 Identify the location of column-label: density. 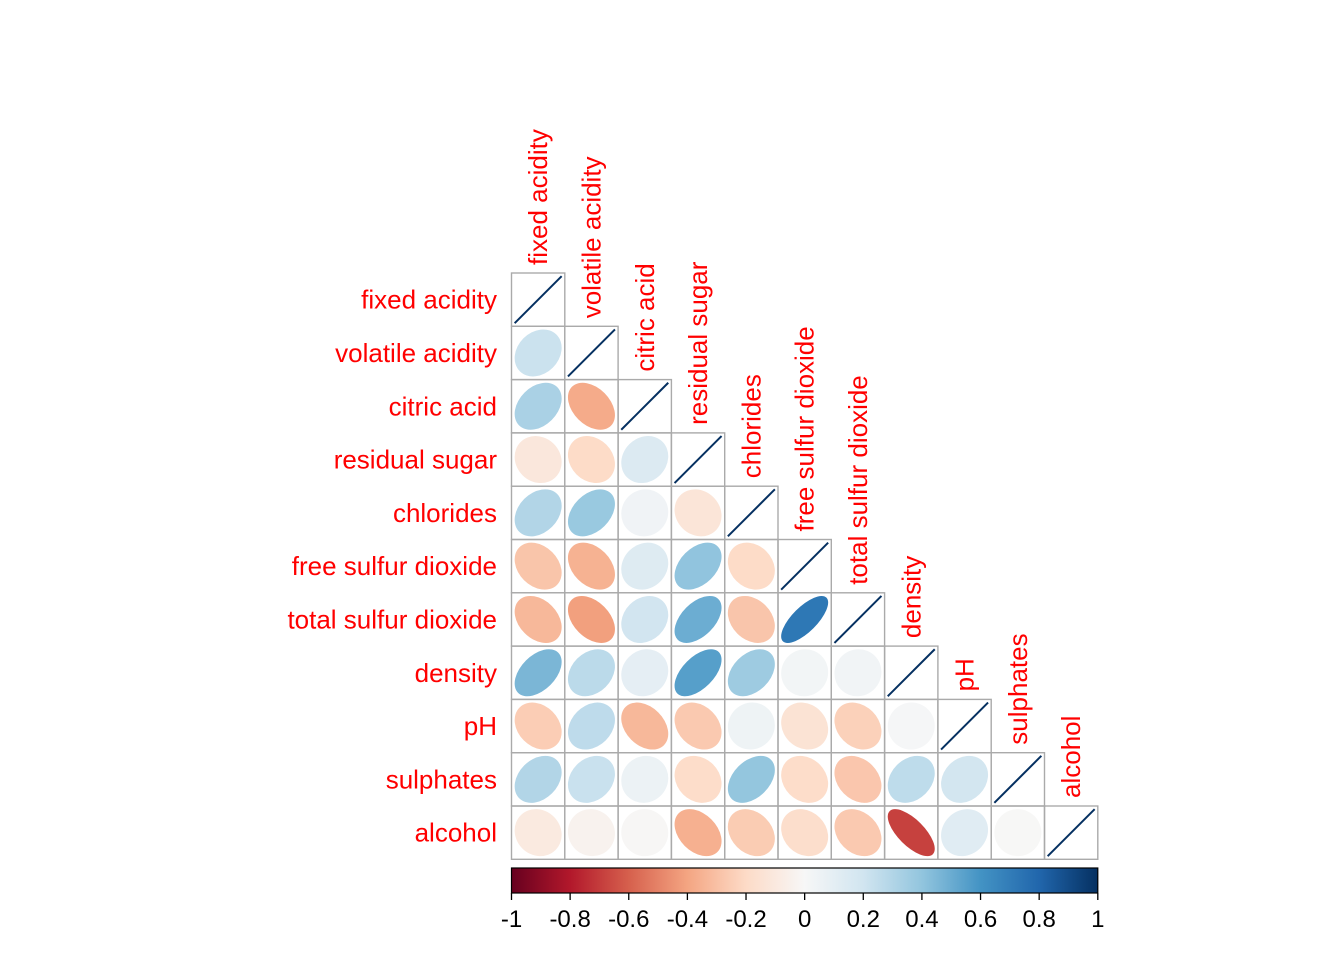
(911, 597).